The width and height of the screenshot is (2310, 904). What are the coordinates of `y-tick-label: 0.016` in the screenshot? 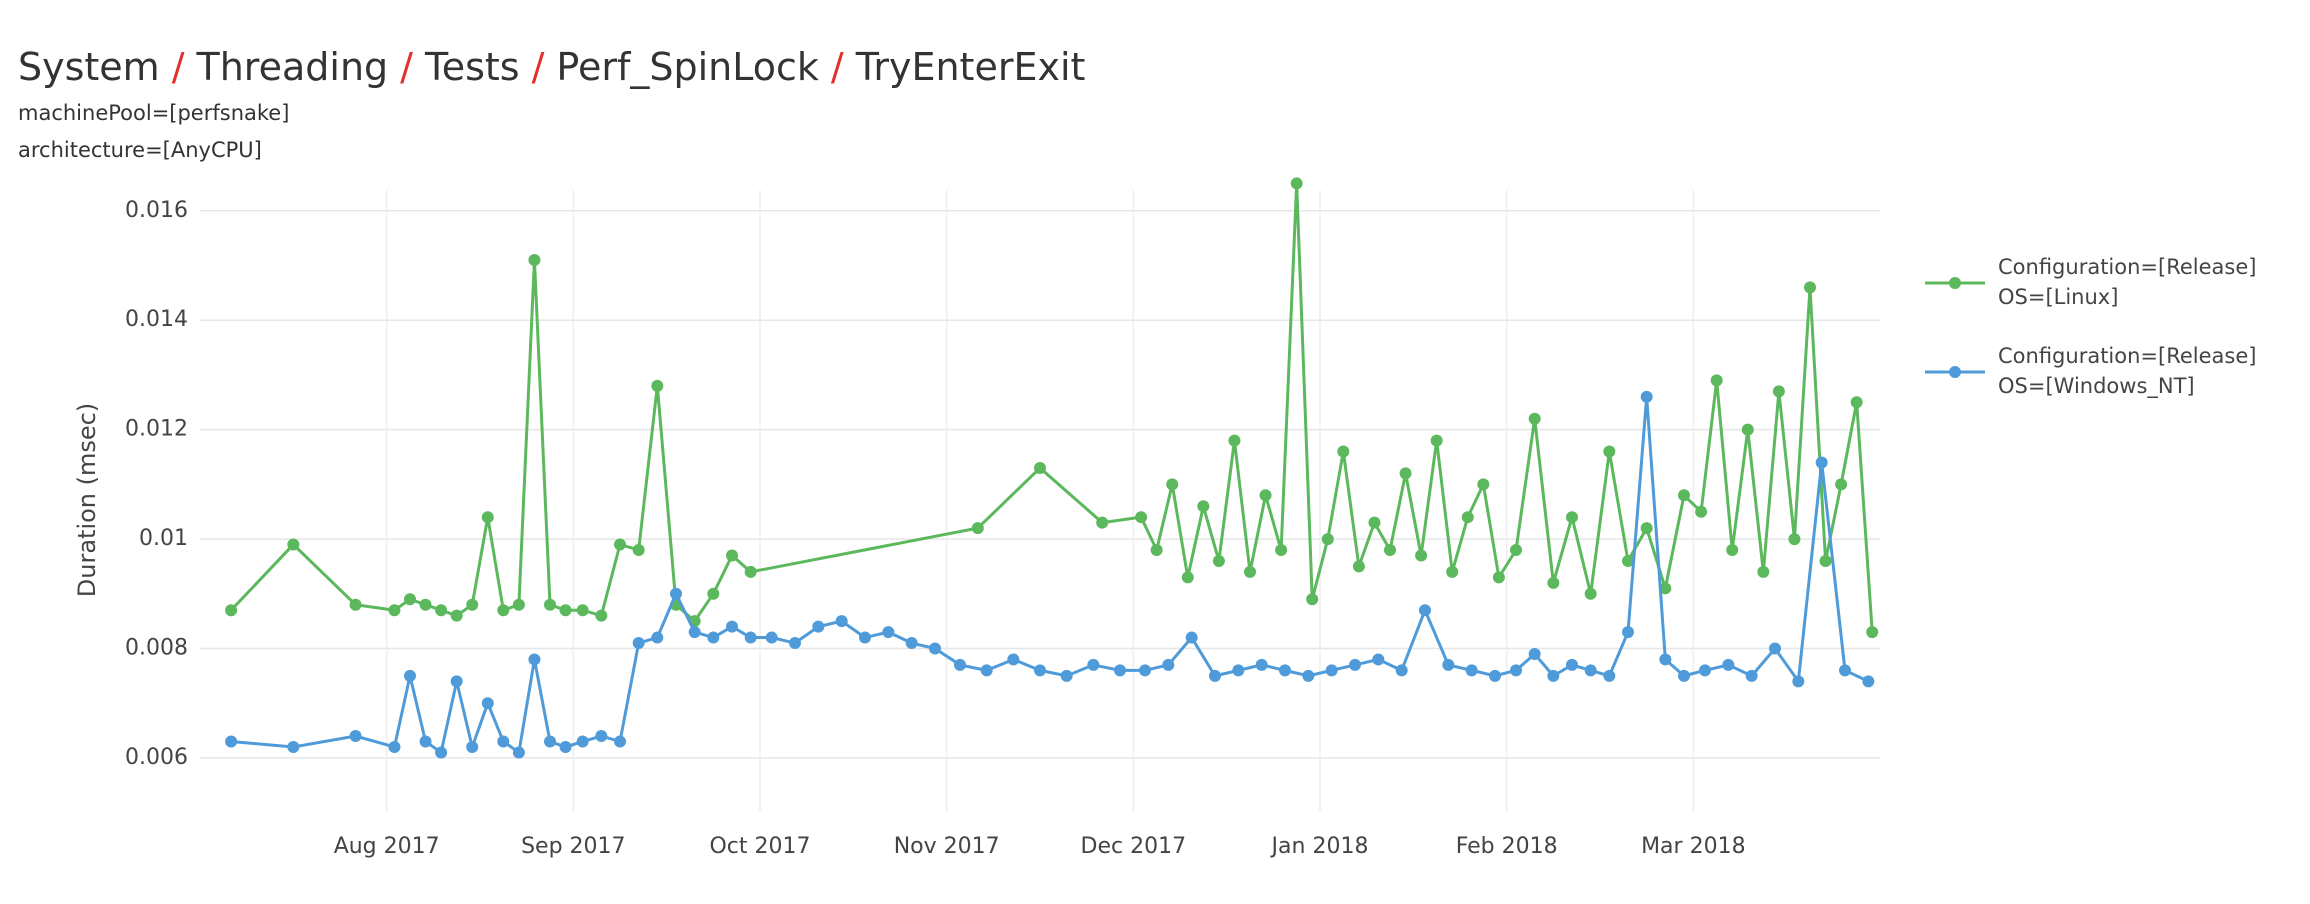 It's located at (156, 210).